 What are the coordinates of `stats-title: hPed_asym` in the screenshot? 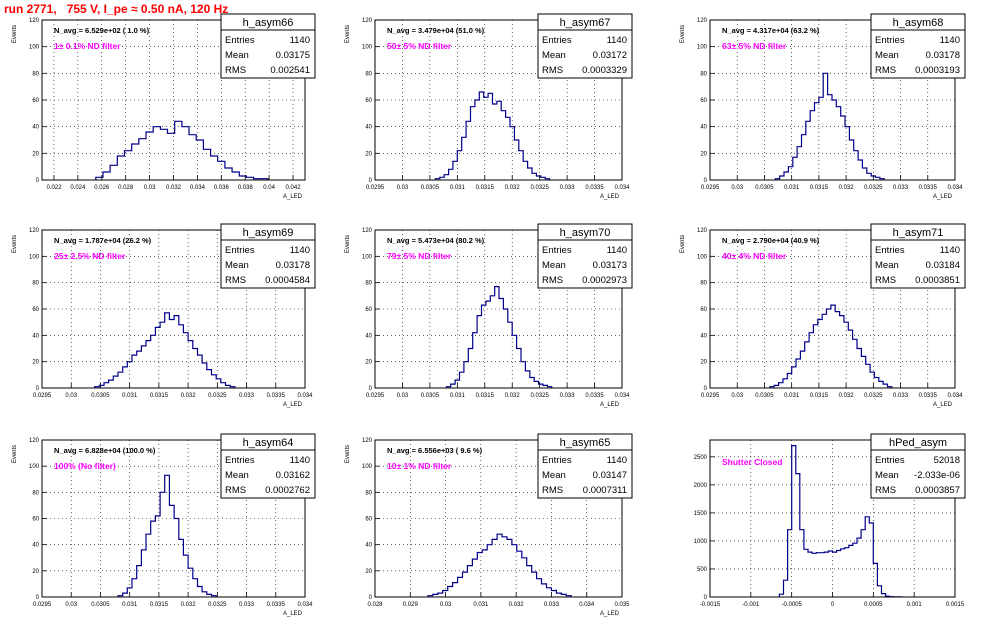 It's located at (918, 443).